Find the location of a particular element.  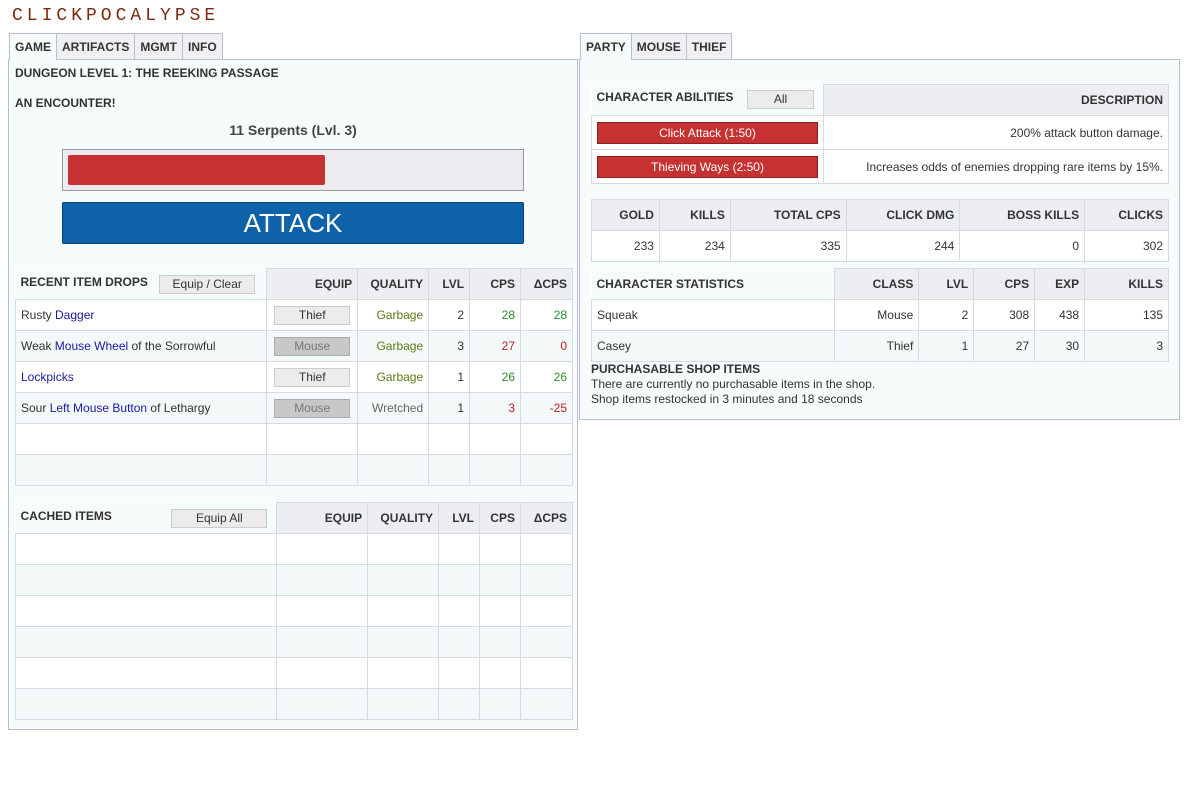

tab-game: GAME is located at coordinates (33, 46).